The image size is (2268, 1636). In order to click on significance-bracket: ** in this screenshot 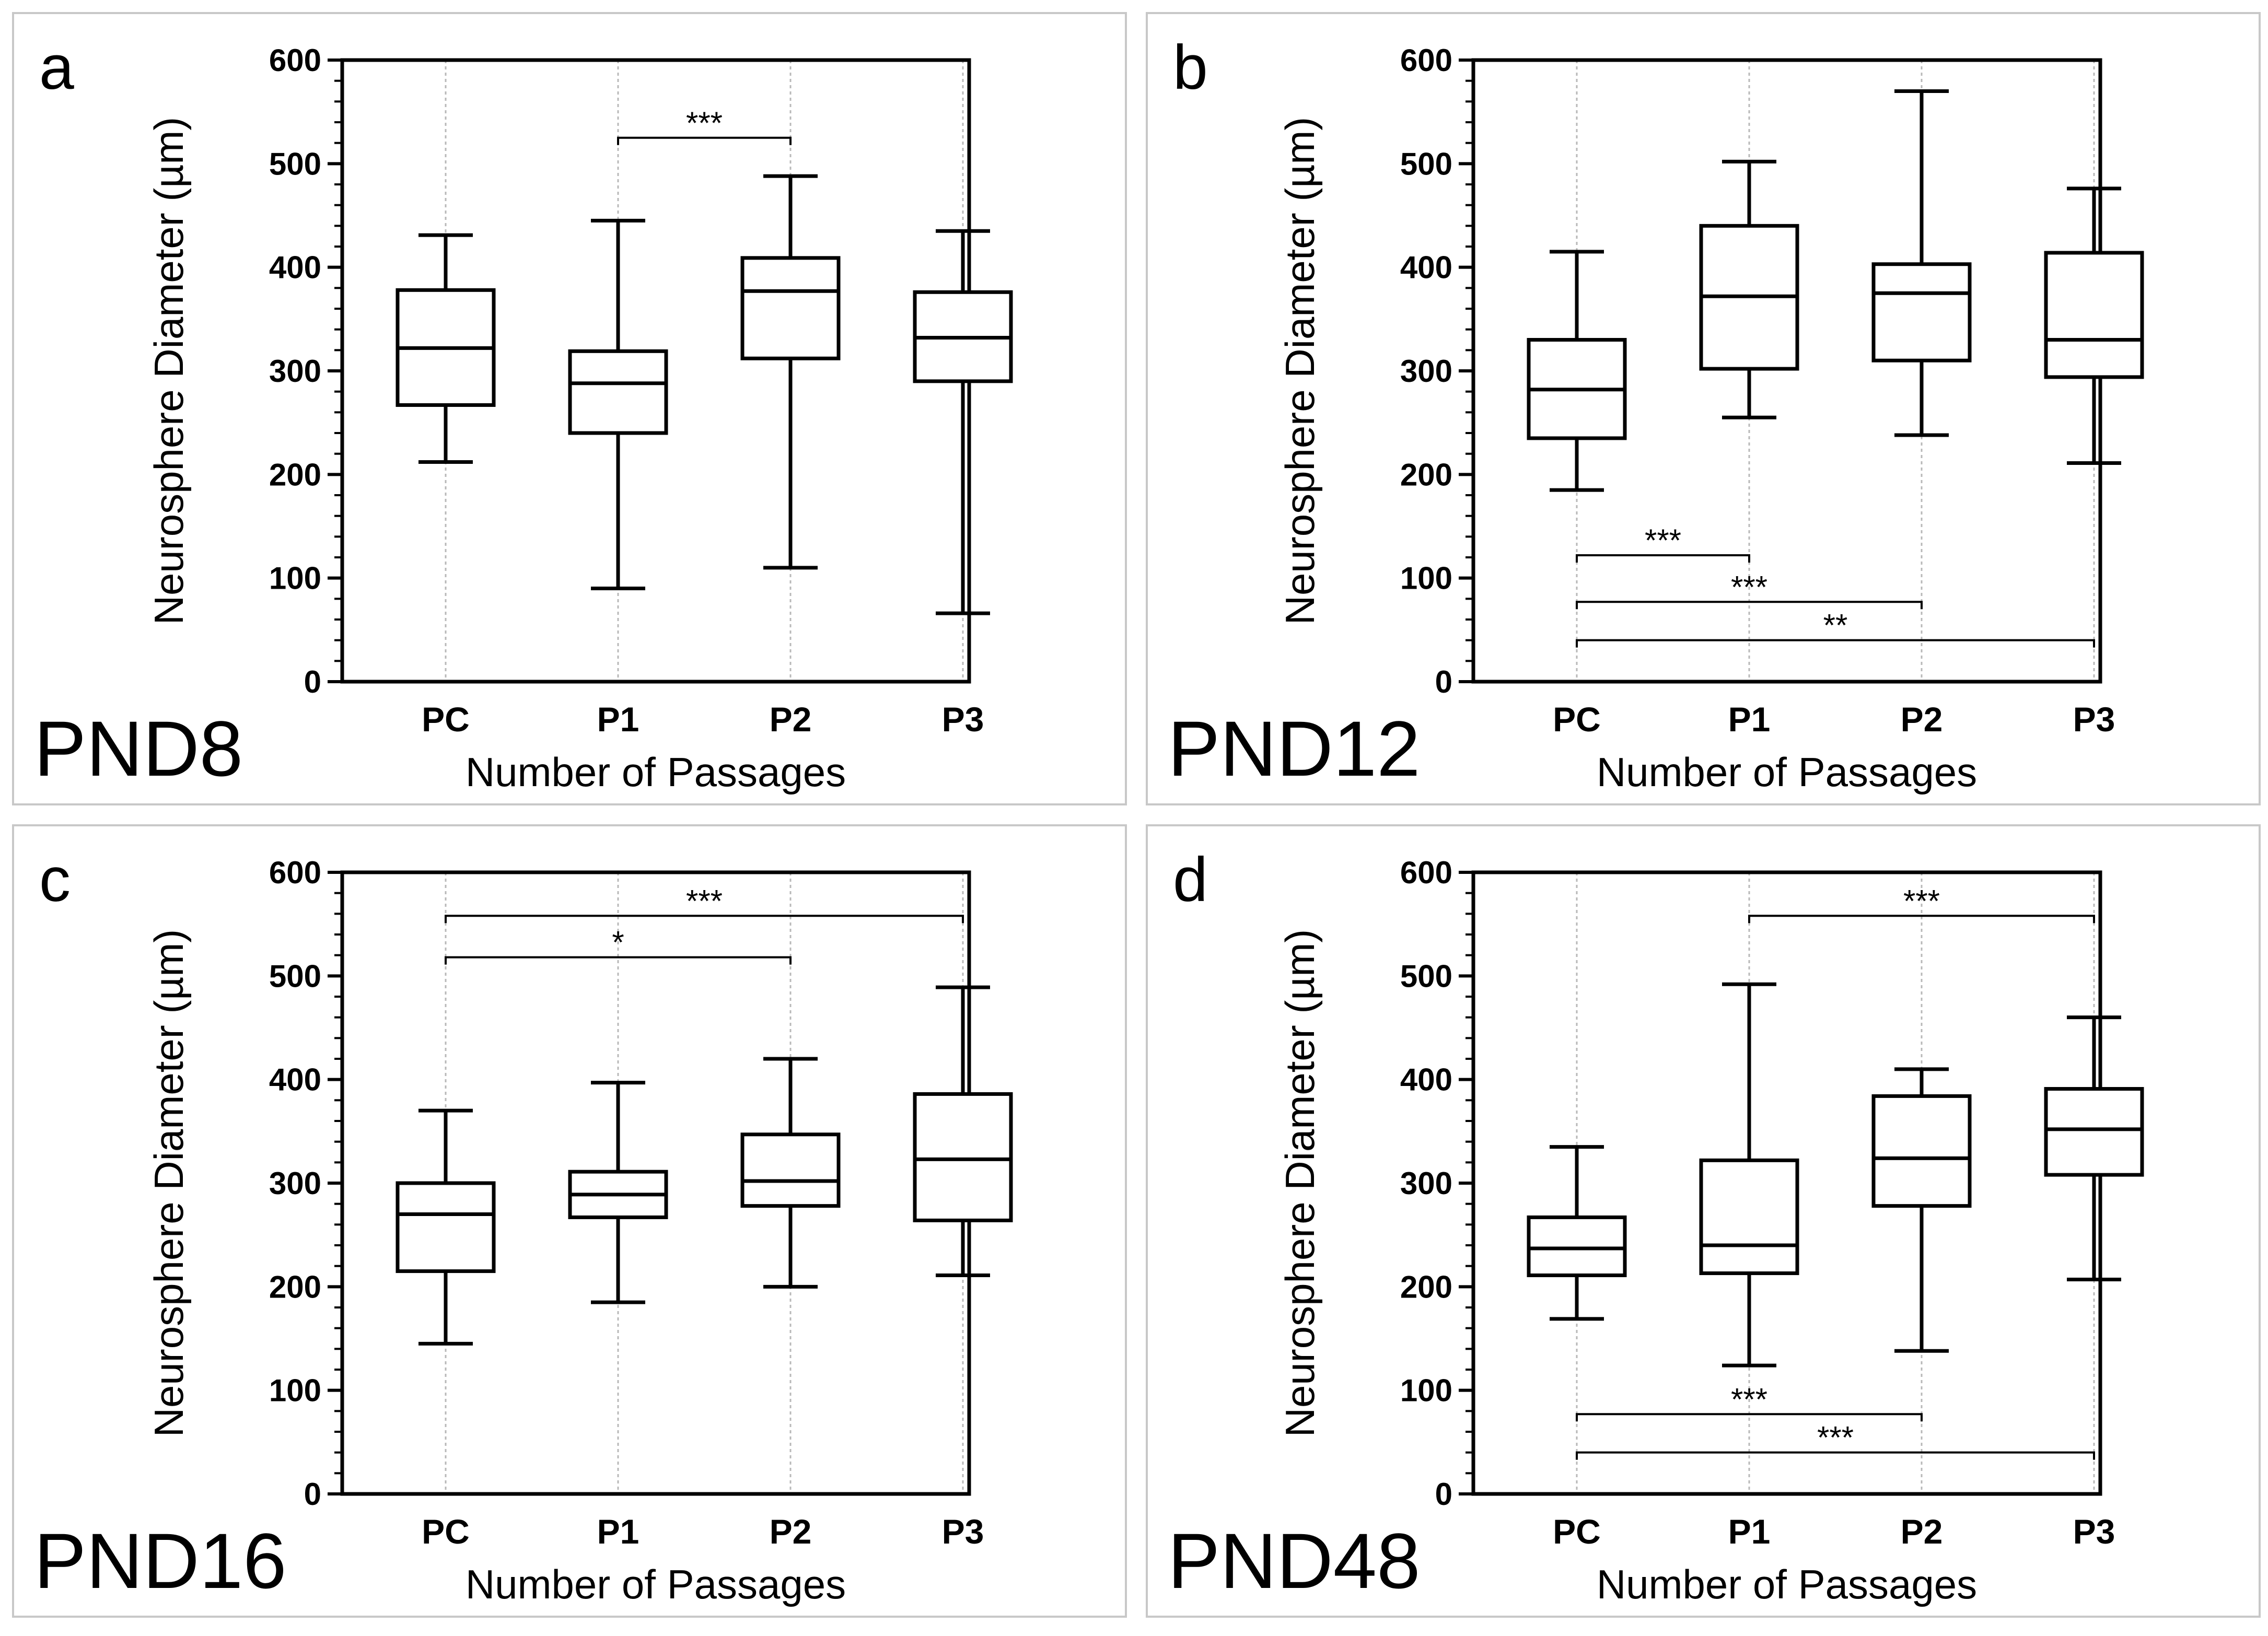, I will do `click(1835, 628)`.